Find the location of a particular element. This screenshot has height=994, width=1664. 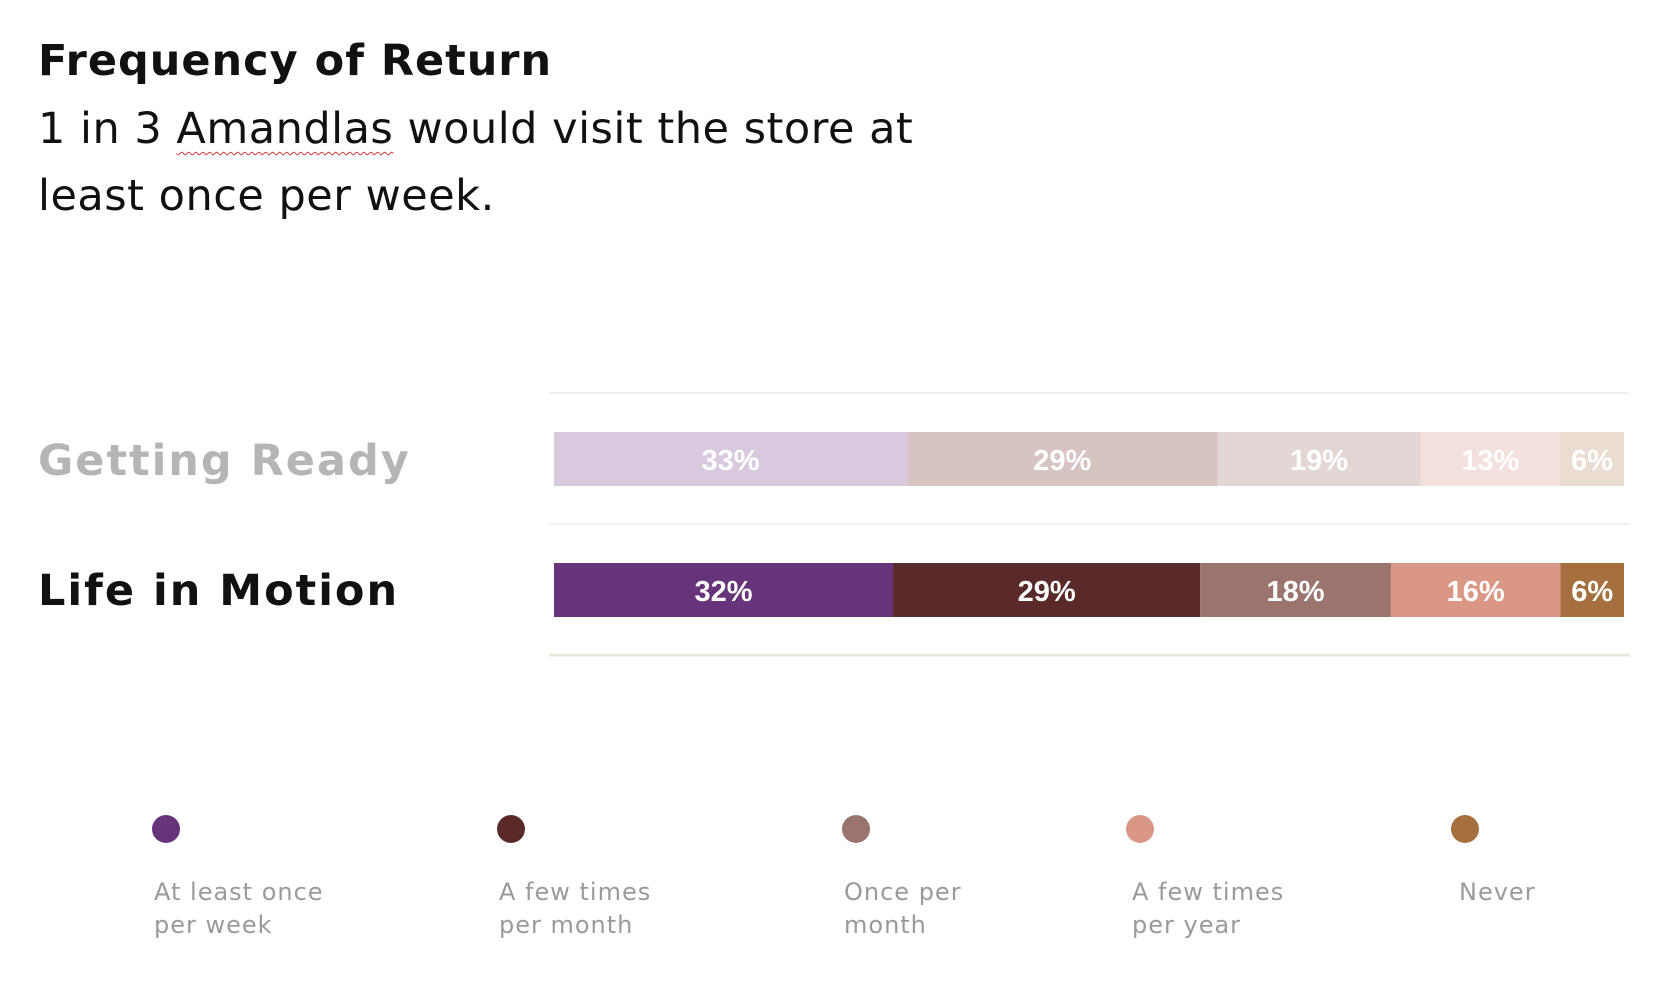

data-label-getting-ready-3: 13% is located at coordinates (1490, 461).